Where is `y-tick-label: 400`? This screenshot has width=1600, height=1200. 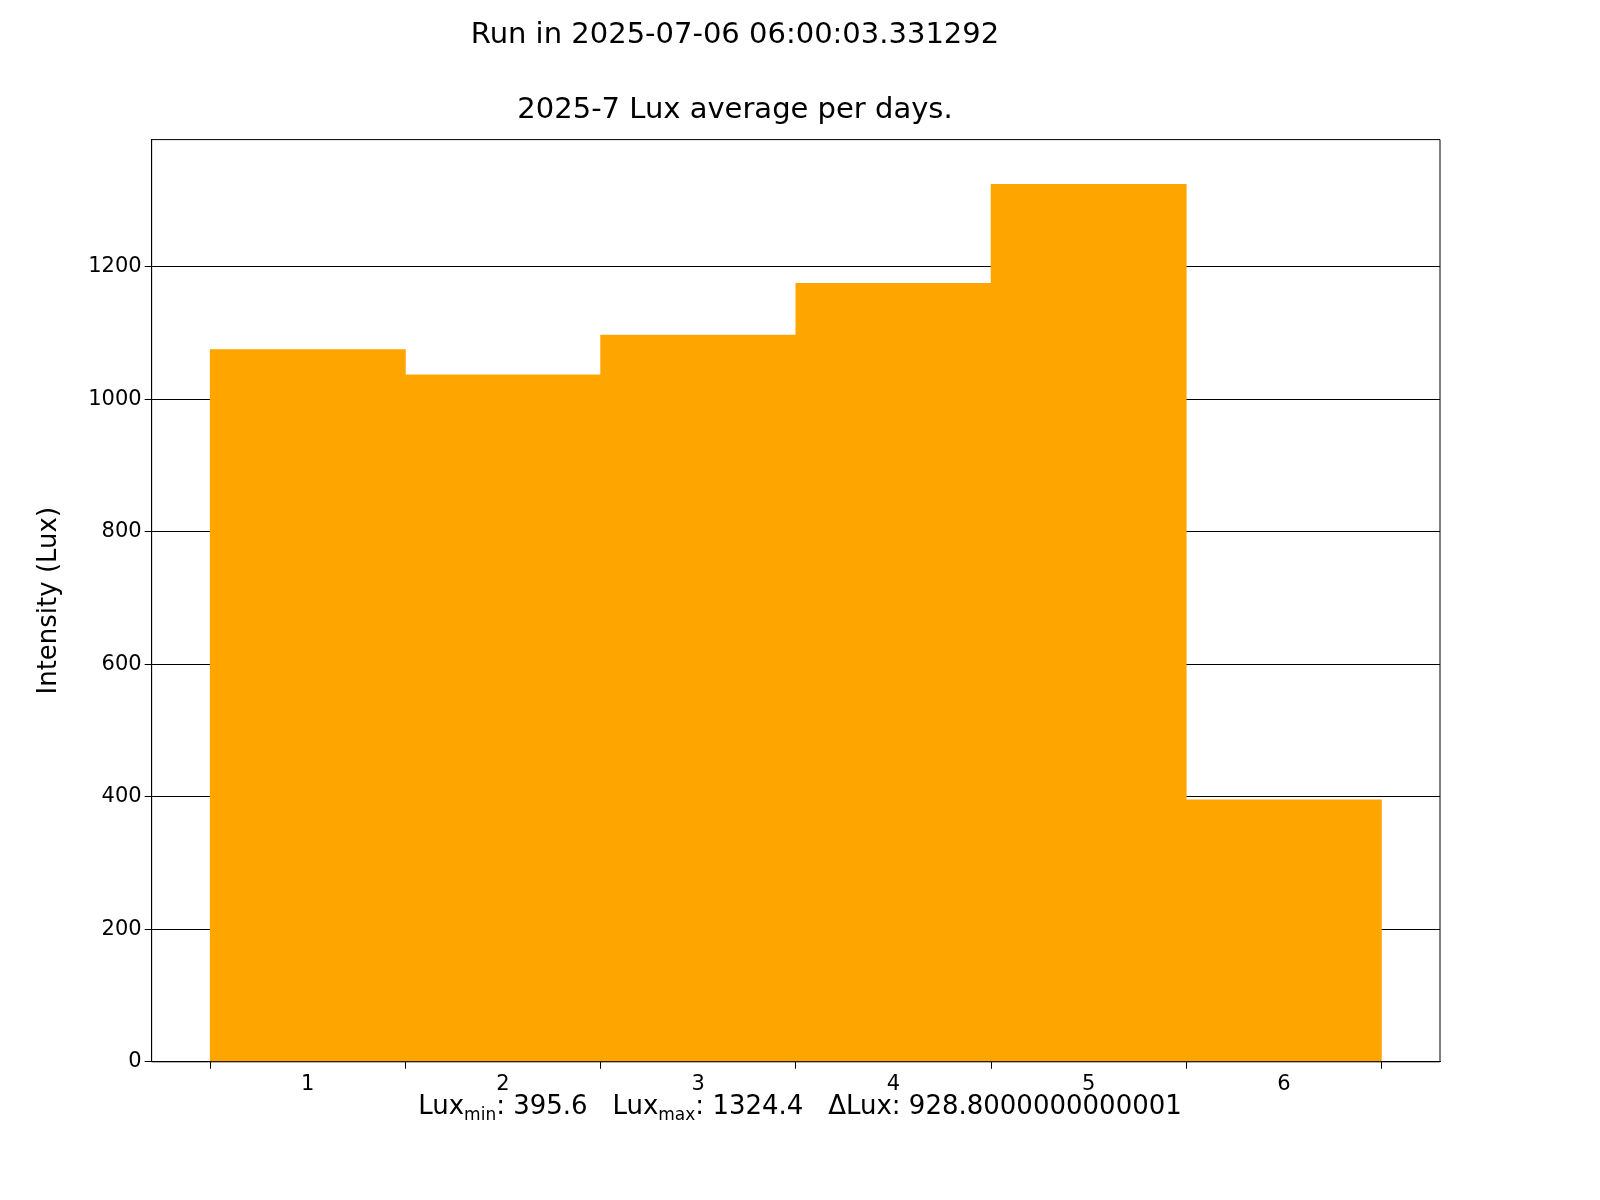
y-tick-label: 400 is located at coordinates (121, 795).